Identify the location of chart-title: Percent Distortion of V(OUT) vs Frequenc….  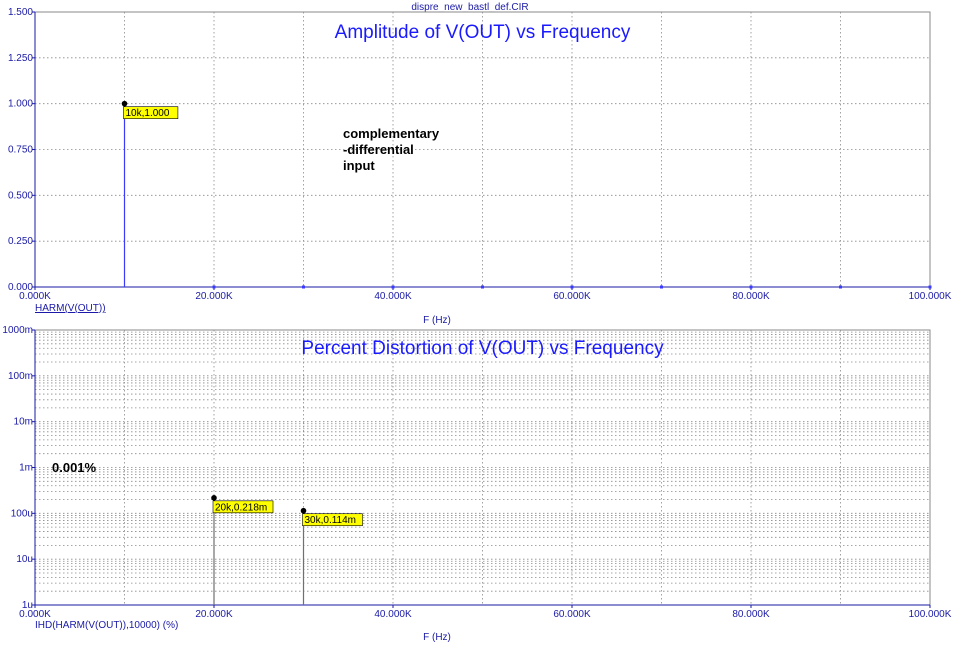
(482, 348).